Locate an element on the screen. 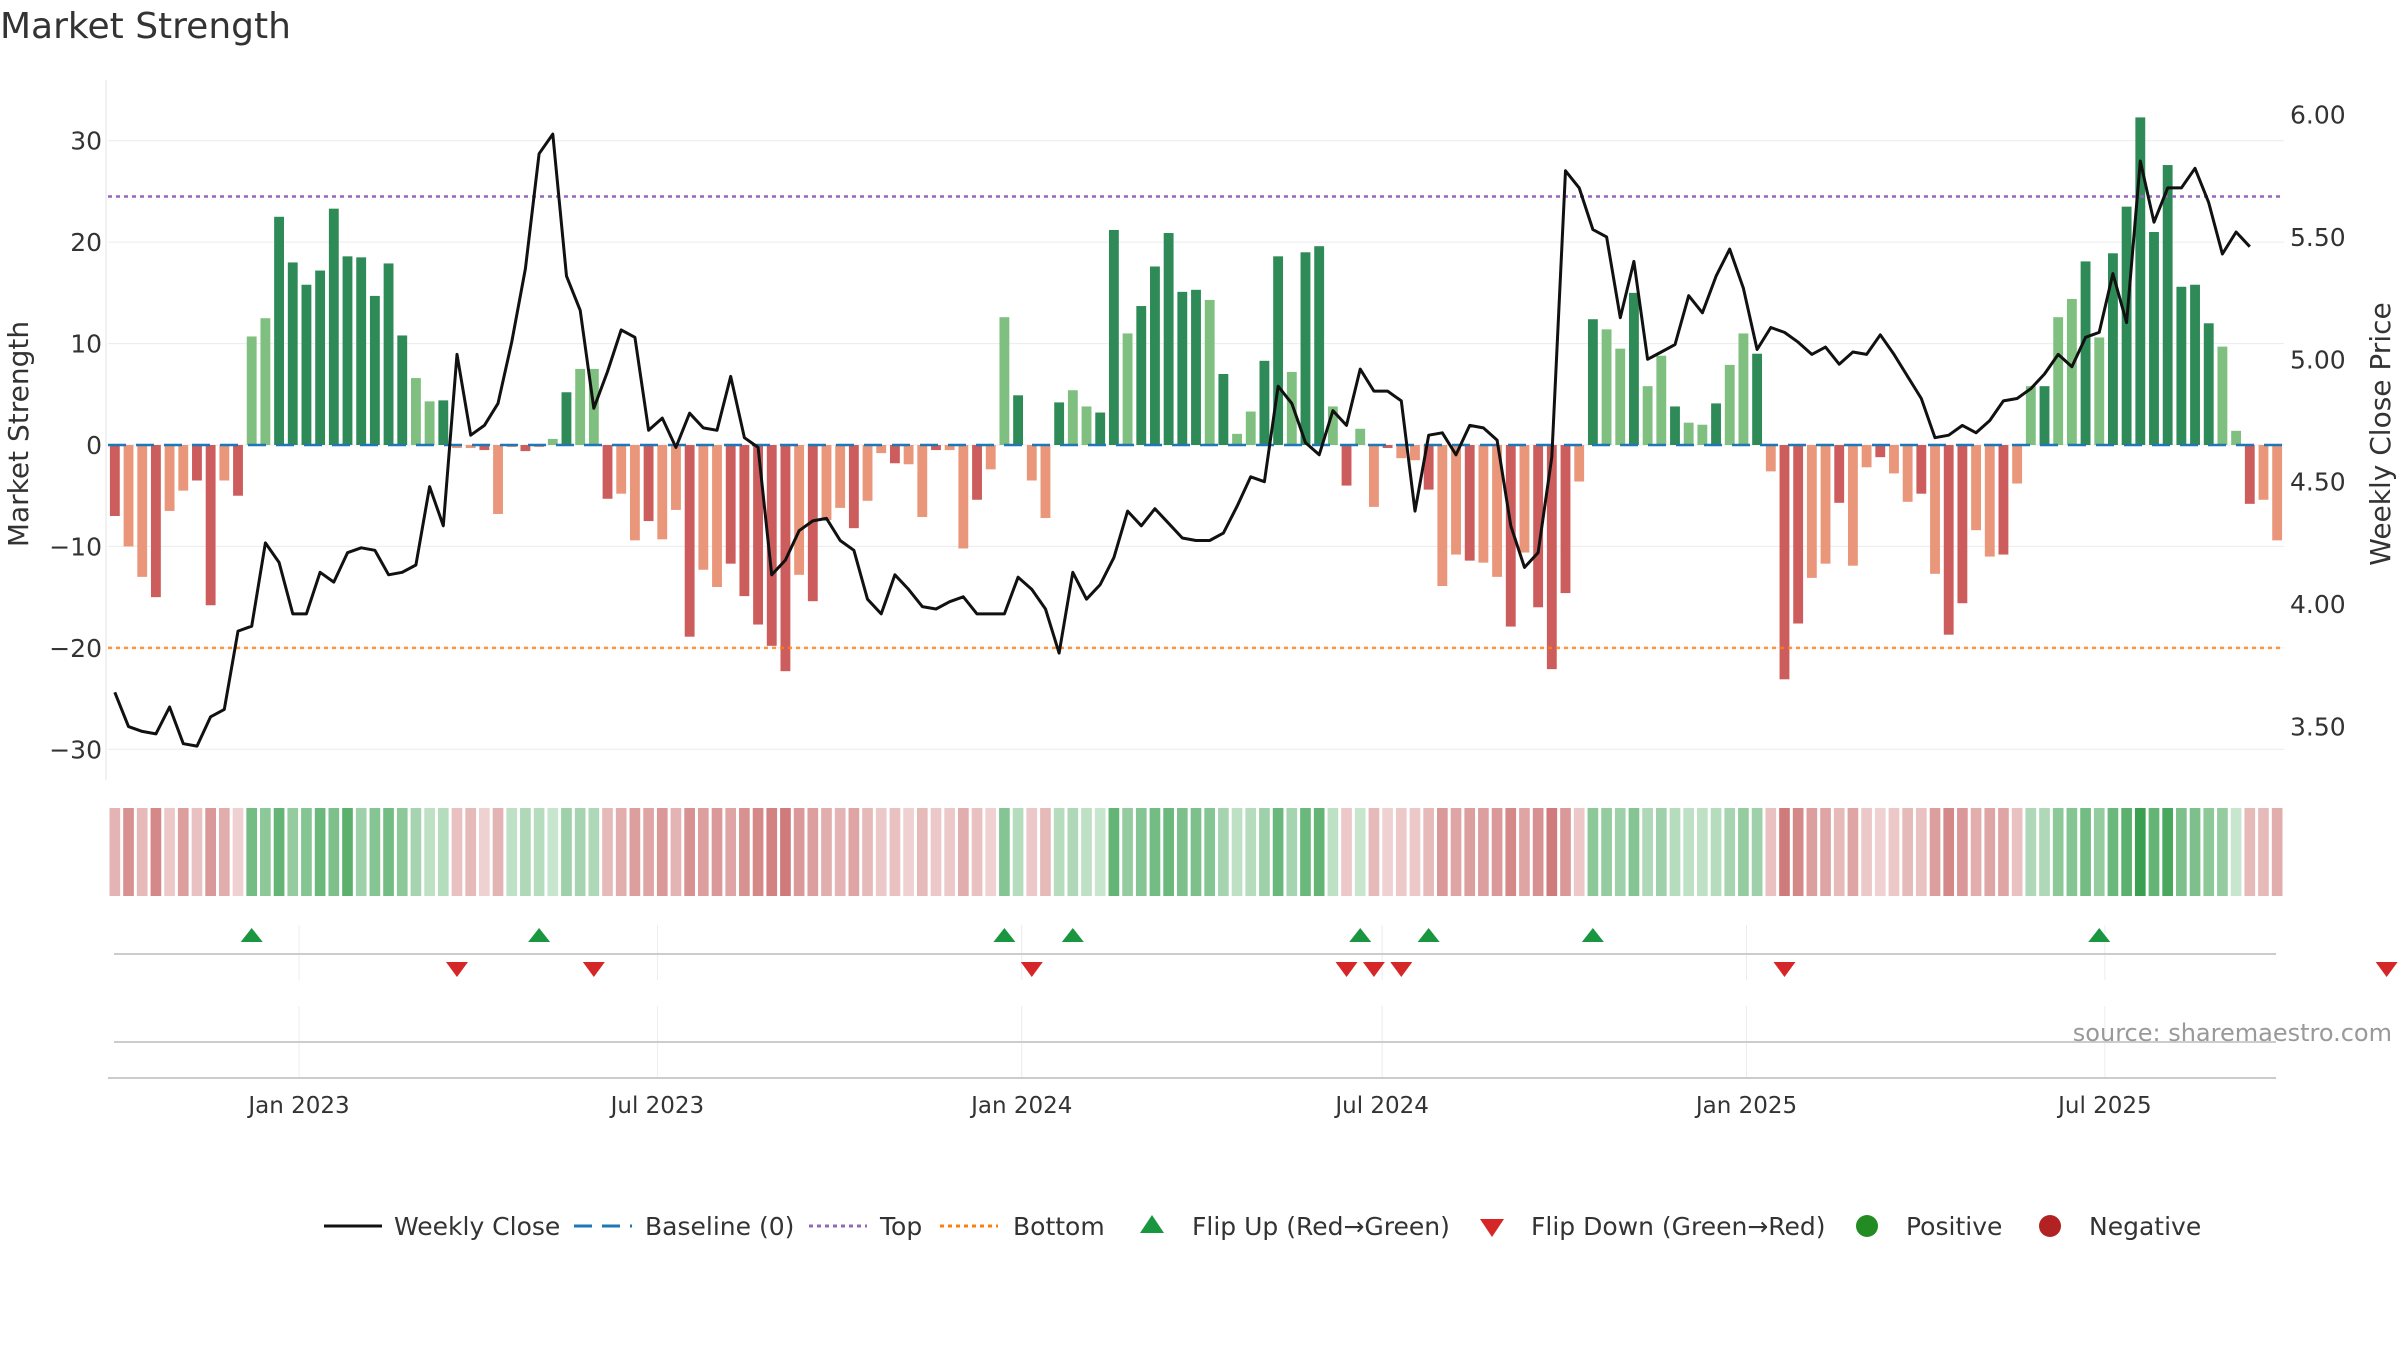  y2-tick-label: 5.50 is located at coordinates (2318, 237).